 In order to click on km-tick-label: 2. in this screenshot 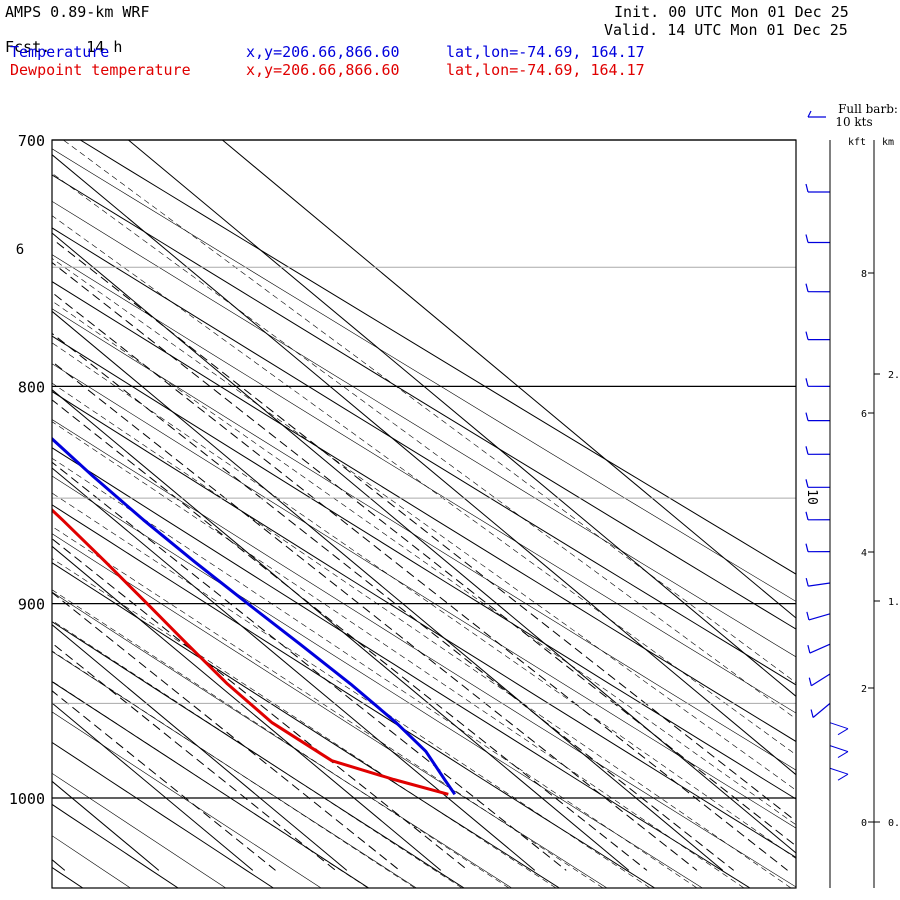, I will do `click(894, 375)`.